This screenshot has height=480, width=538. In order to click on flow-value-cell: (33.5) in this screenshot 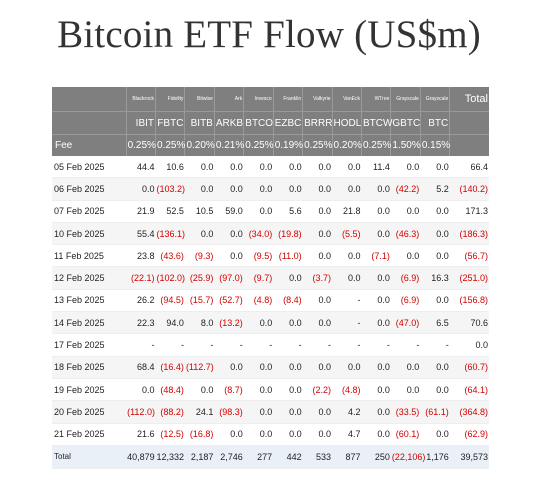, I will do `click(405, 412)`.